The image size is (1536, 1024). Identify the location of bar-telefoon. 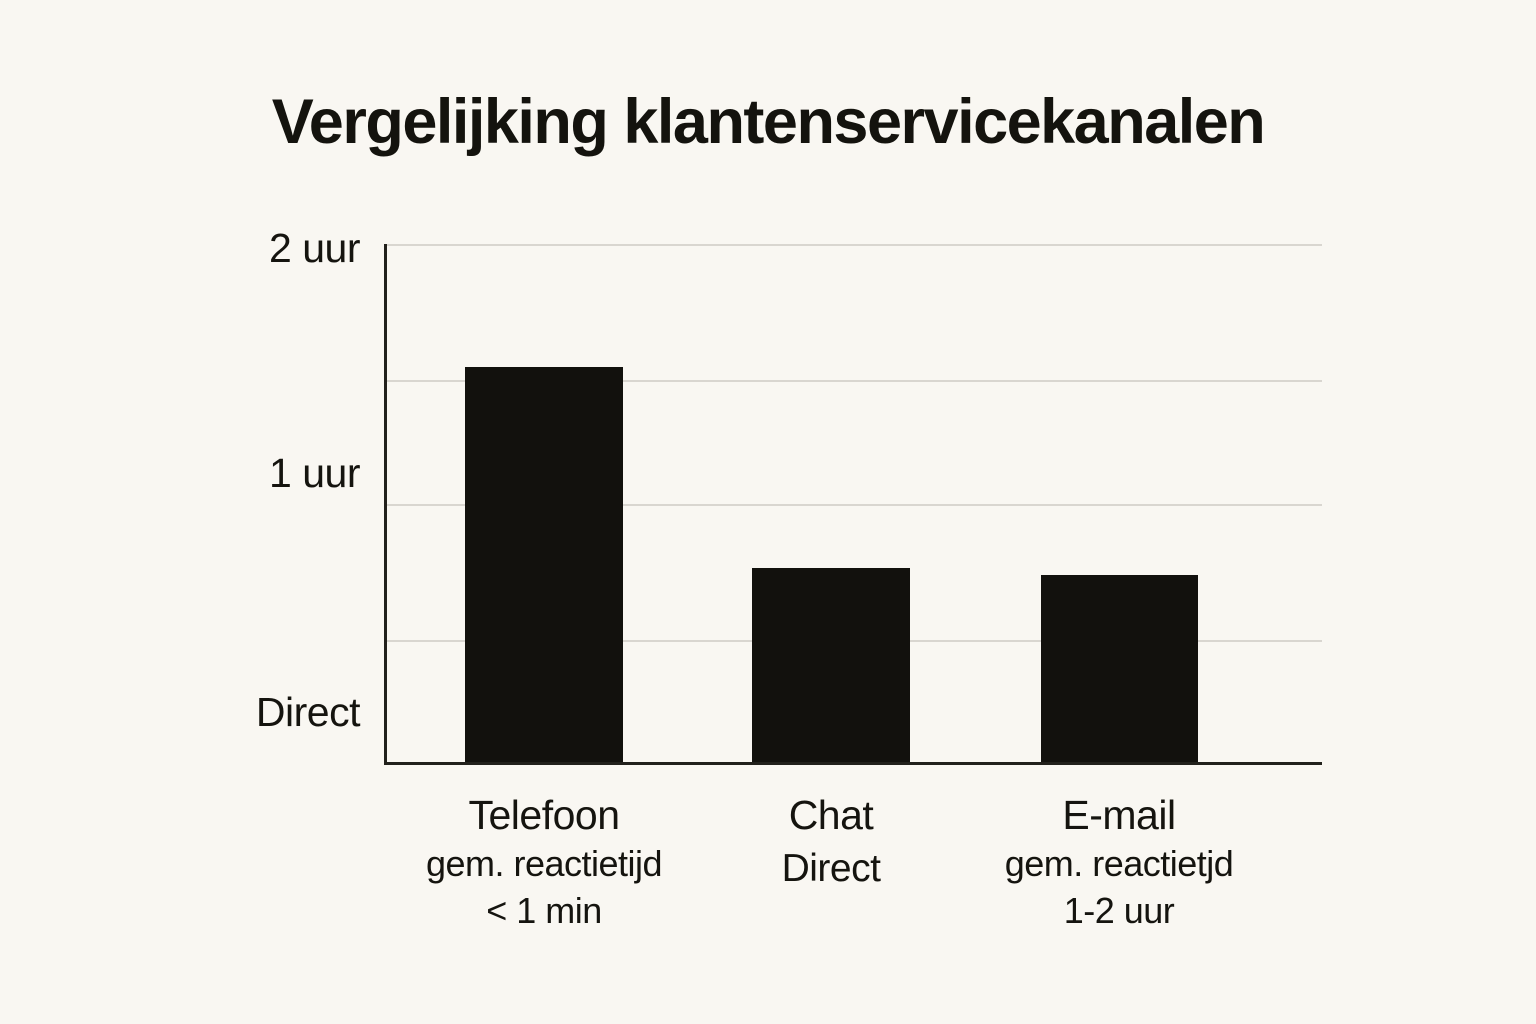
(544, 565).